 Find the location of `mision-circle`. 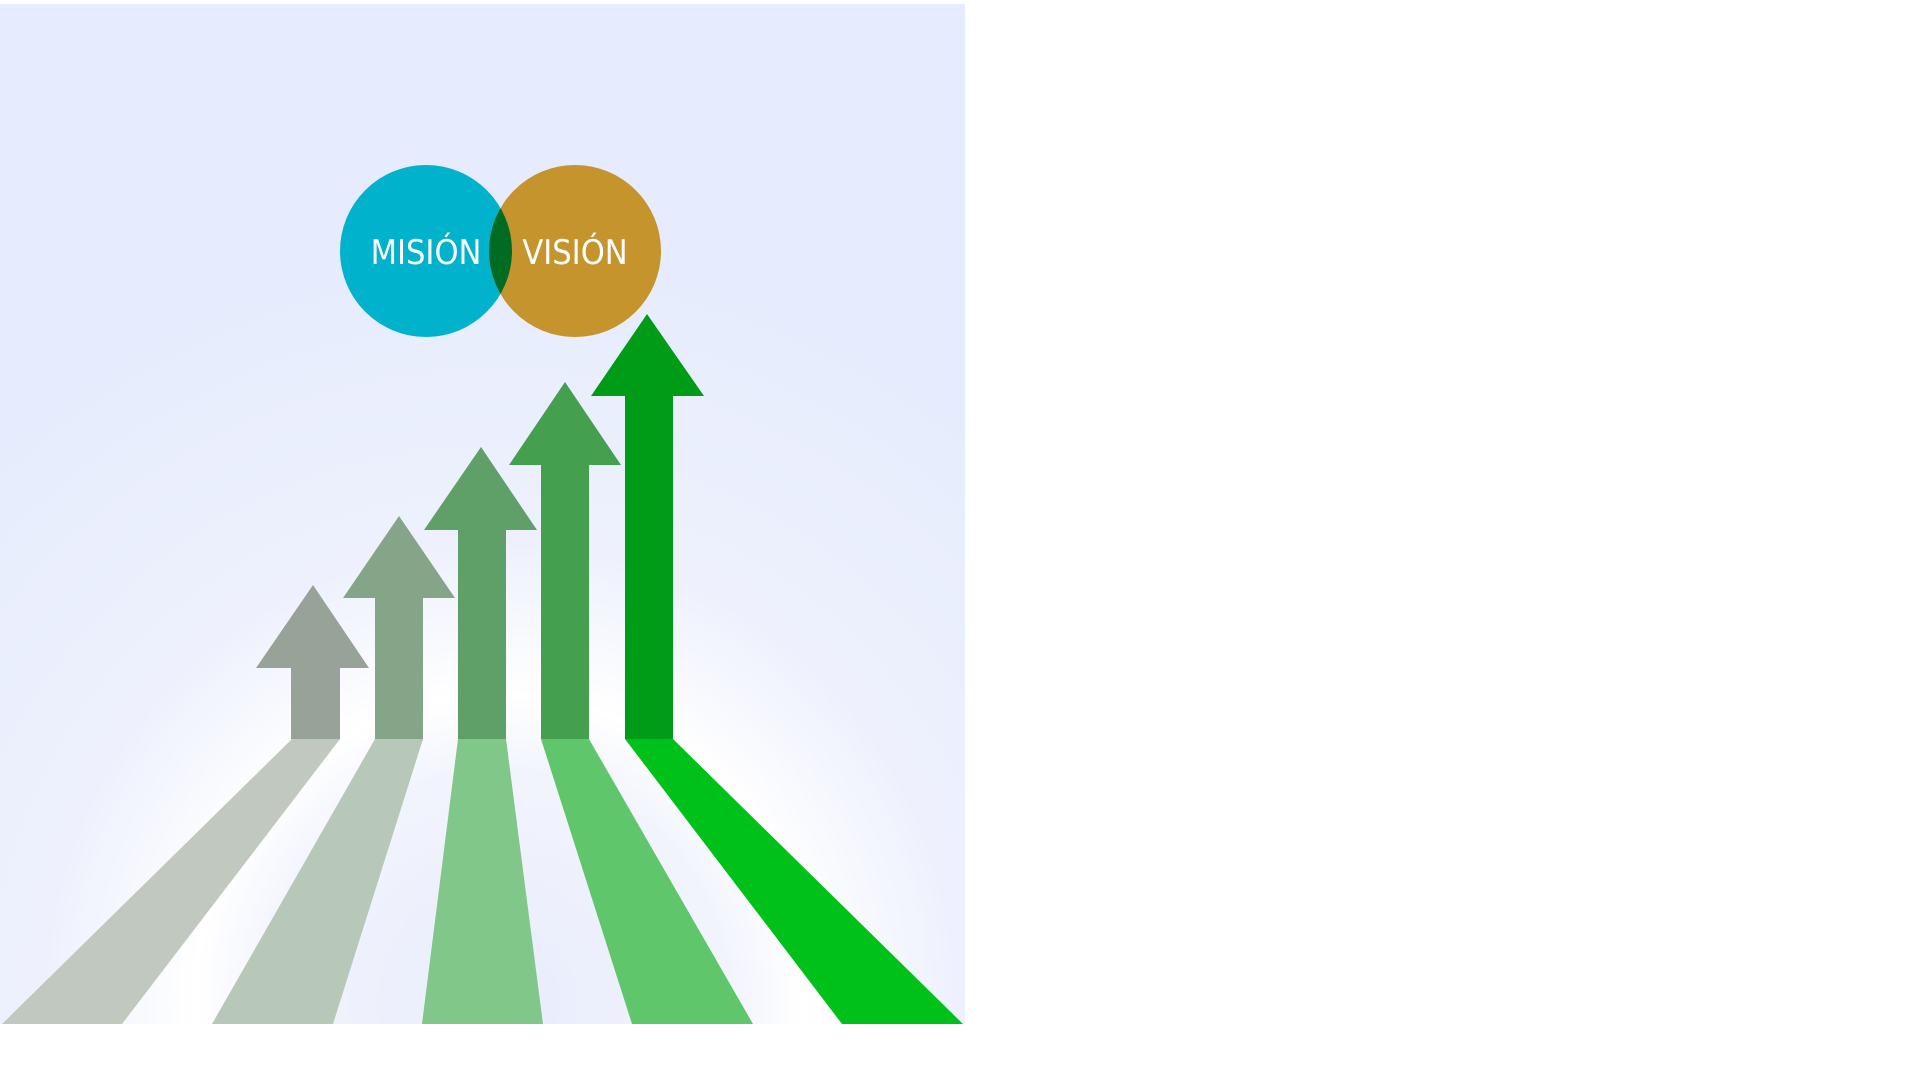

mision-circle is located at coordinates (426, 251).